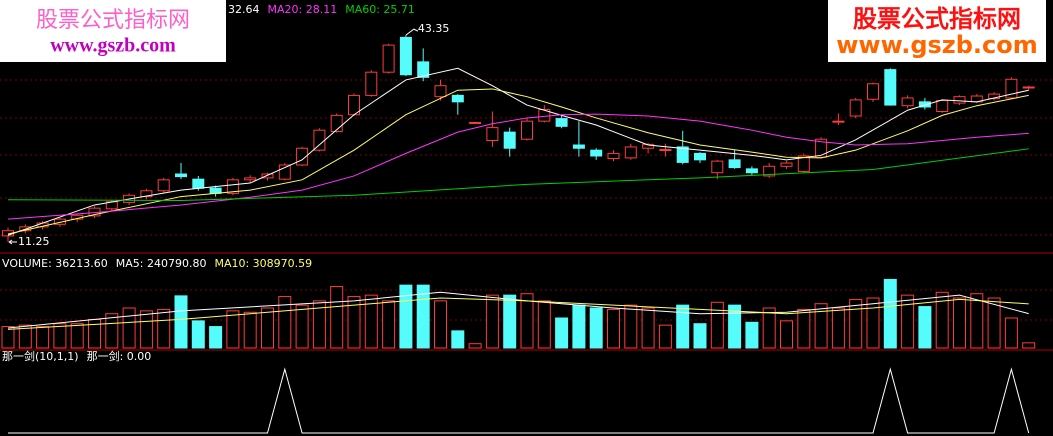 This screenshot has width=1053, height=436. I want to click on legend-entry: MA10: 308970.59, so click(263, 263).